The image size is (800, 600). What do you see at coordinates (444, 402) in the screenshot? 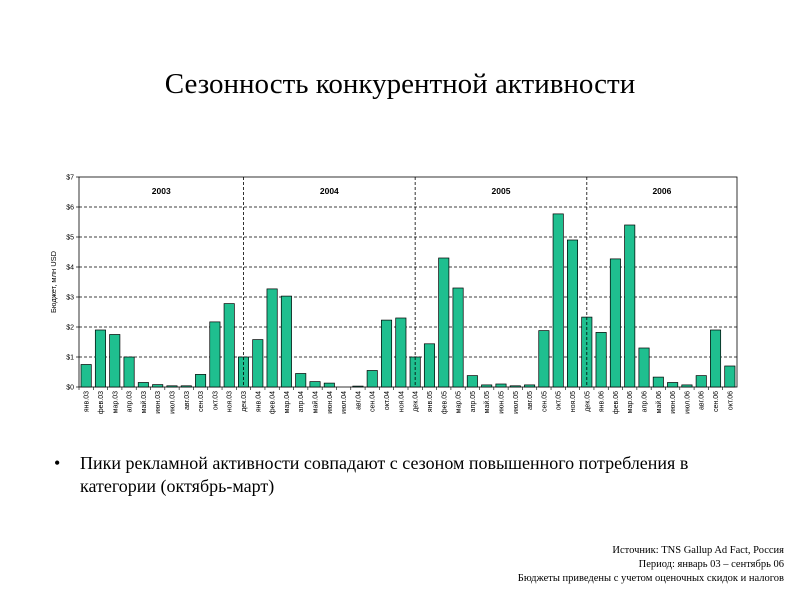
I see `x-tick-label: фев.05` at bounding box center [444, 402].